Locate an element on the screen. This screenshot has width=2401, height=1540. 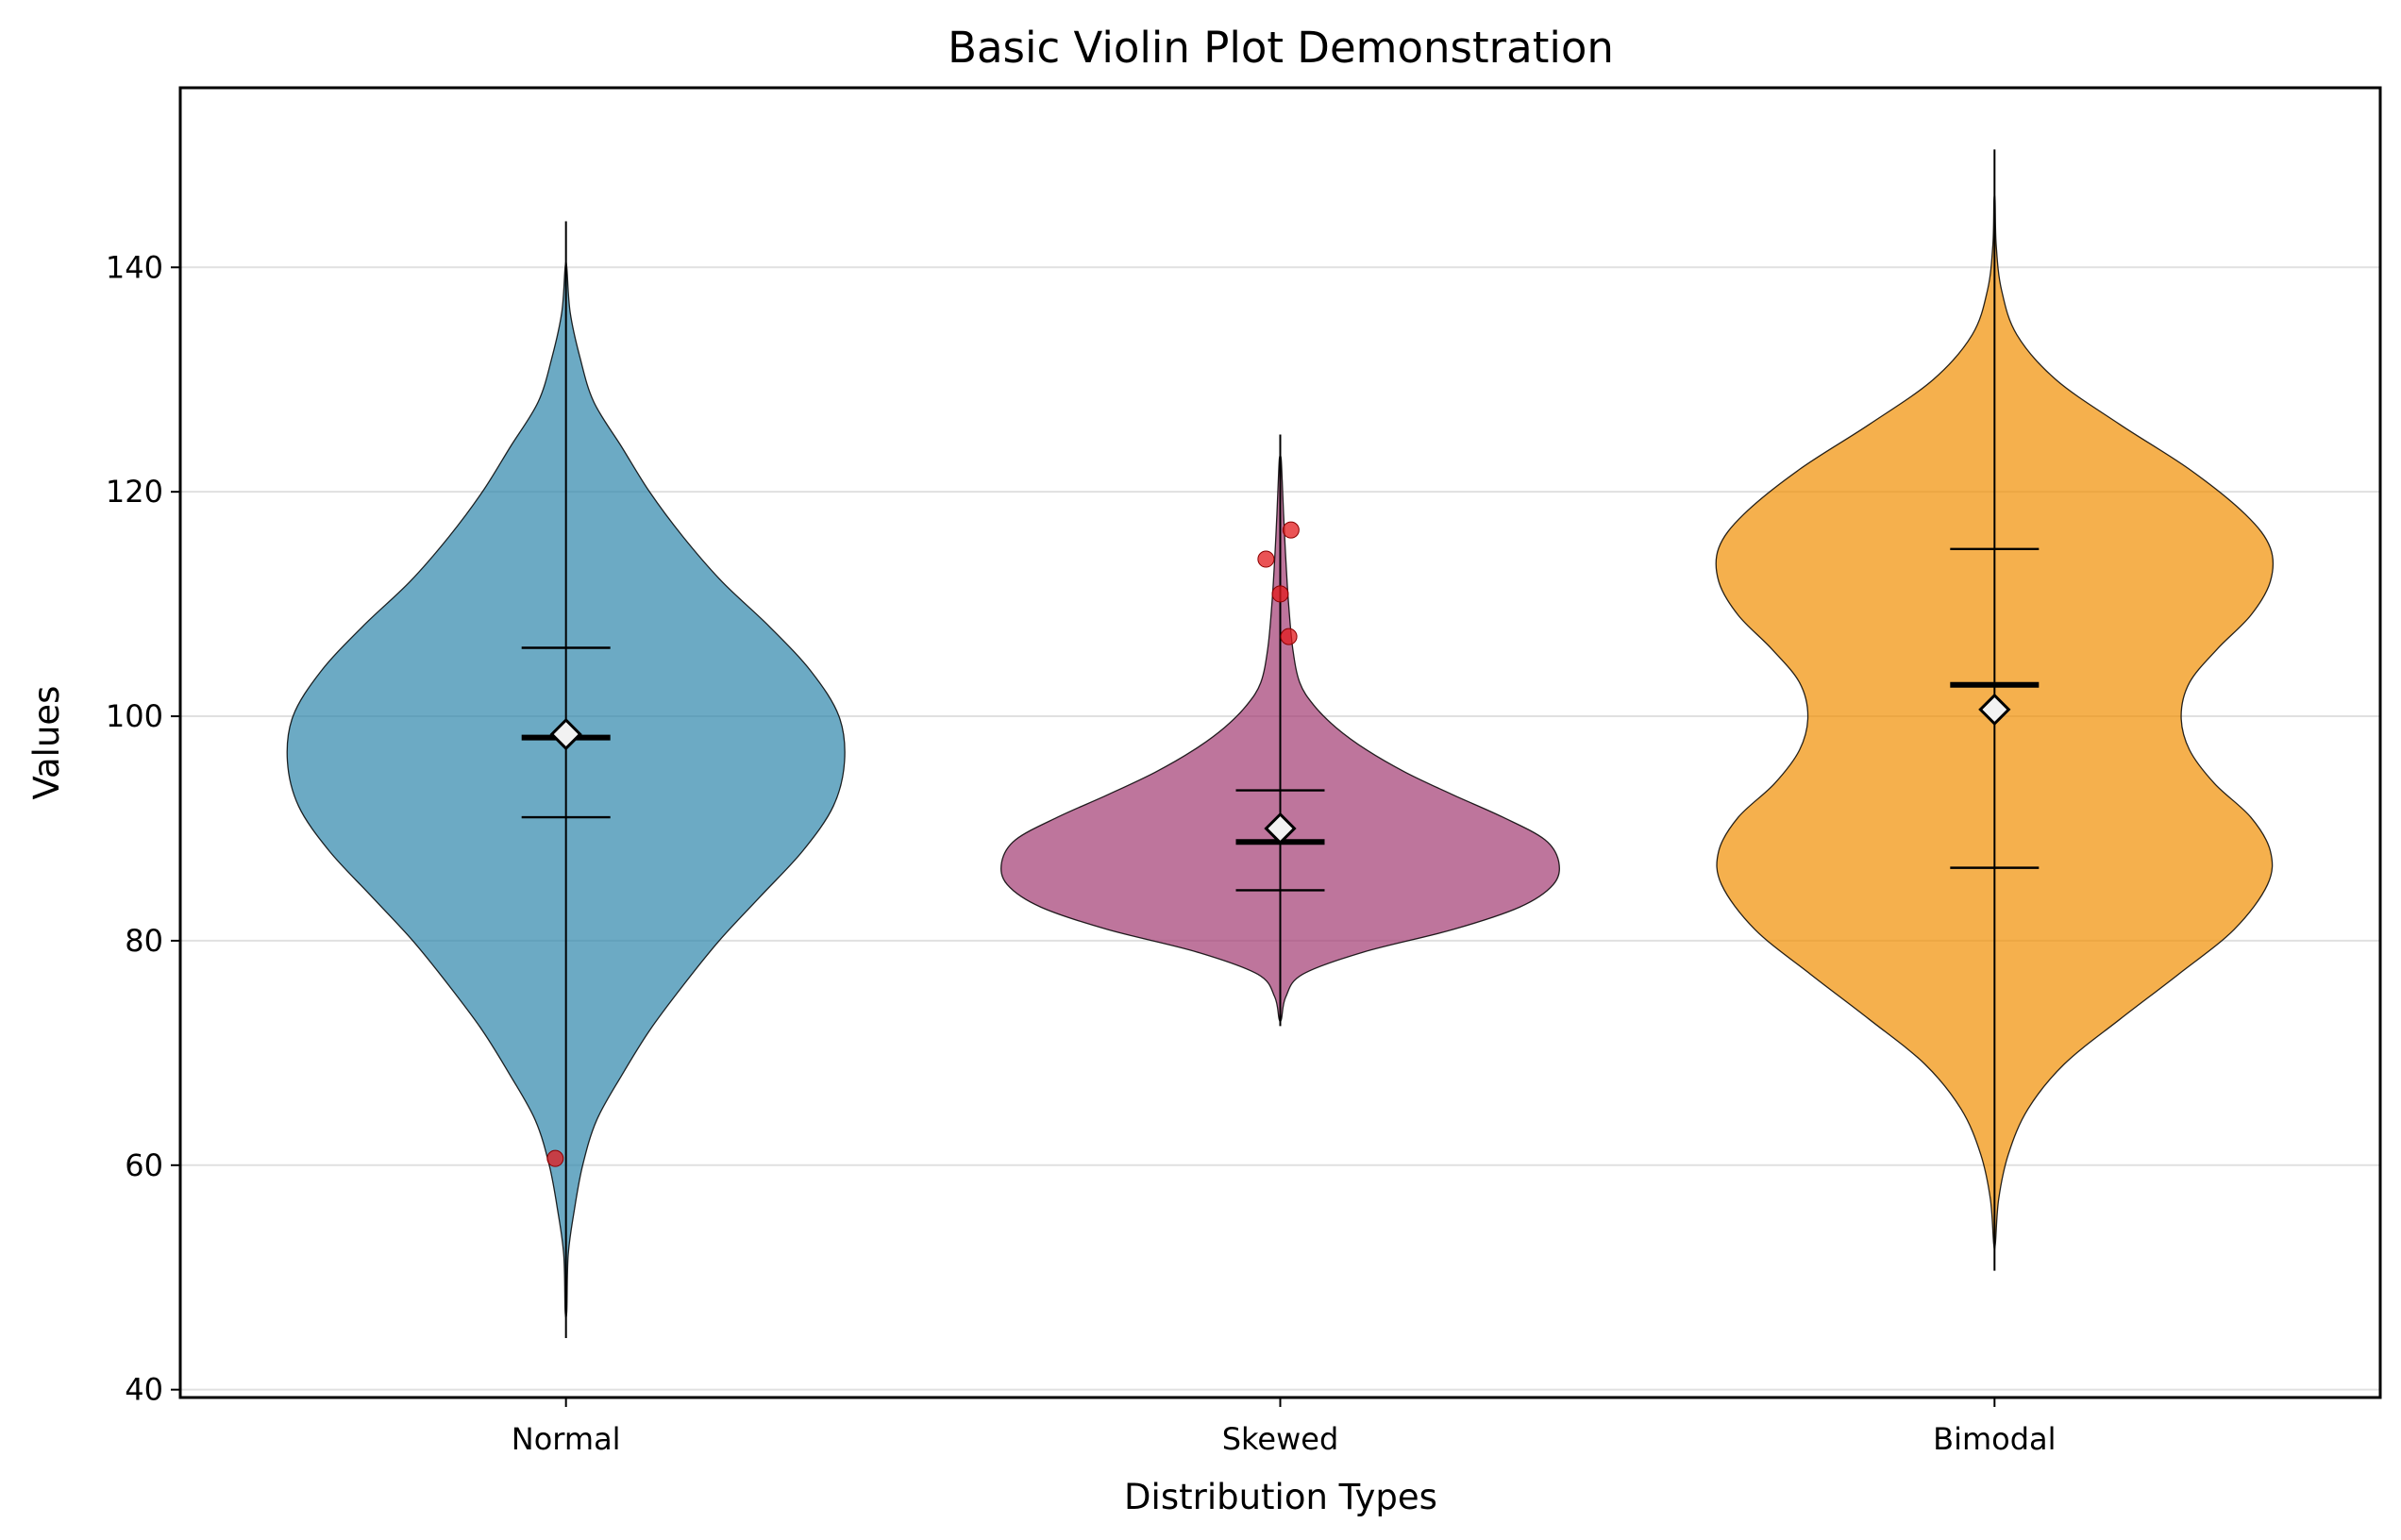
y-axis-label: Values is located at coordinates (46, 743).